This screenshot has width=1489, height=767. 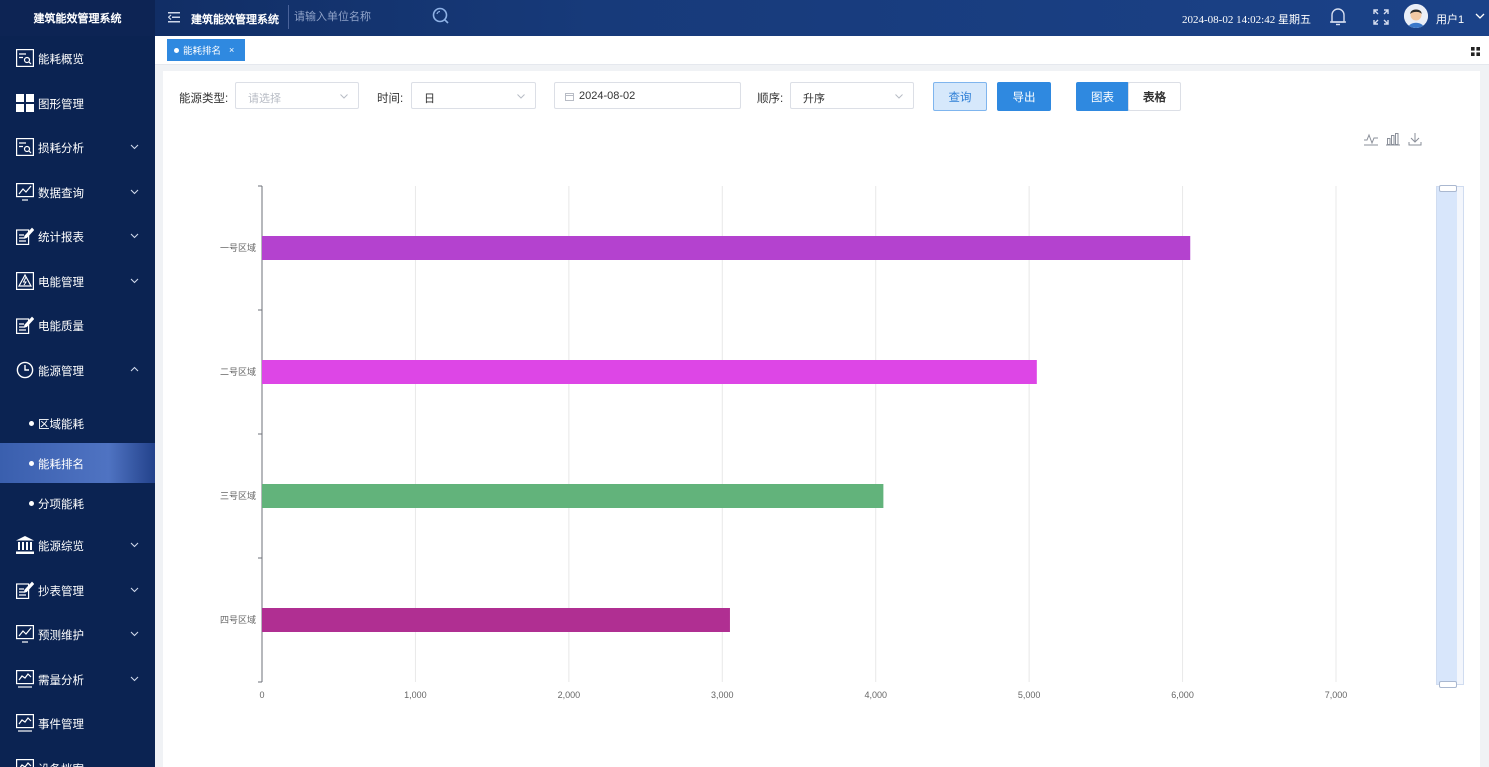 I want to click on order-label: 顺序:, so click(x=770, y=99).